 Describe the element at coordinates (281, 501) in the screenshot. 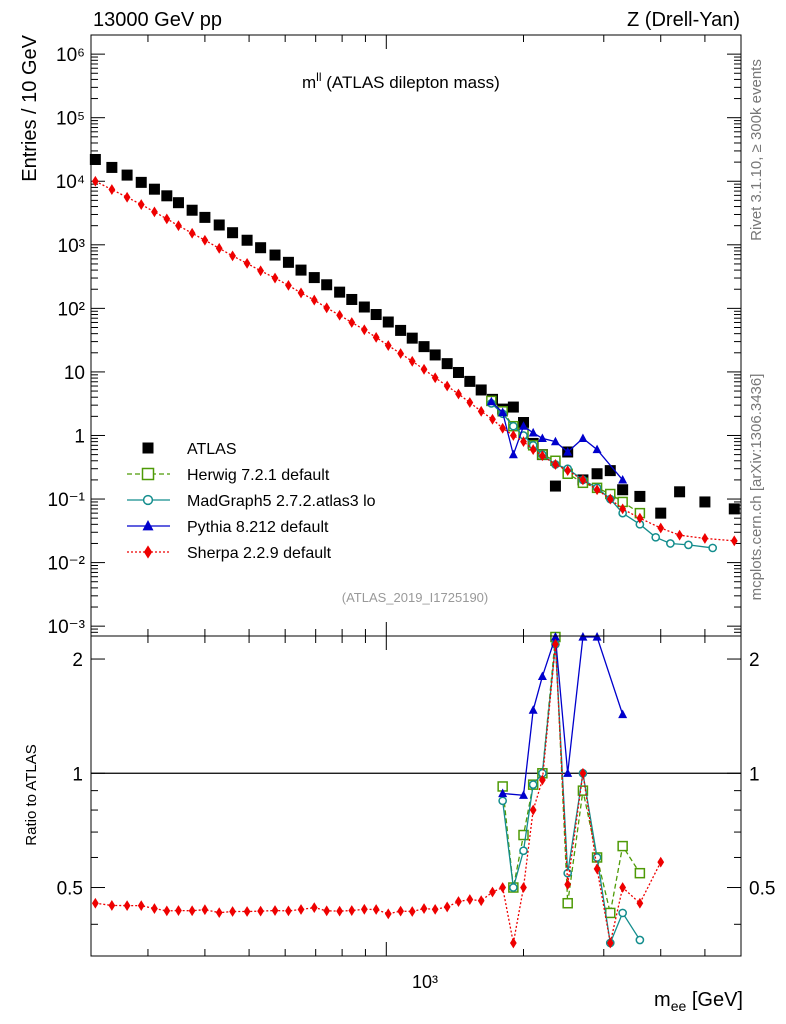

I see `legend-label: MadGraph5 2.7.2.atlas3 lo` at that location.